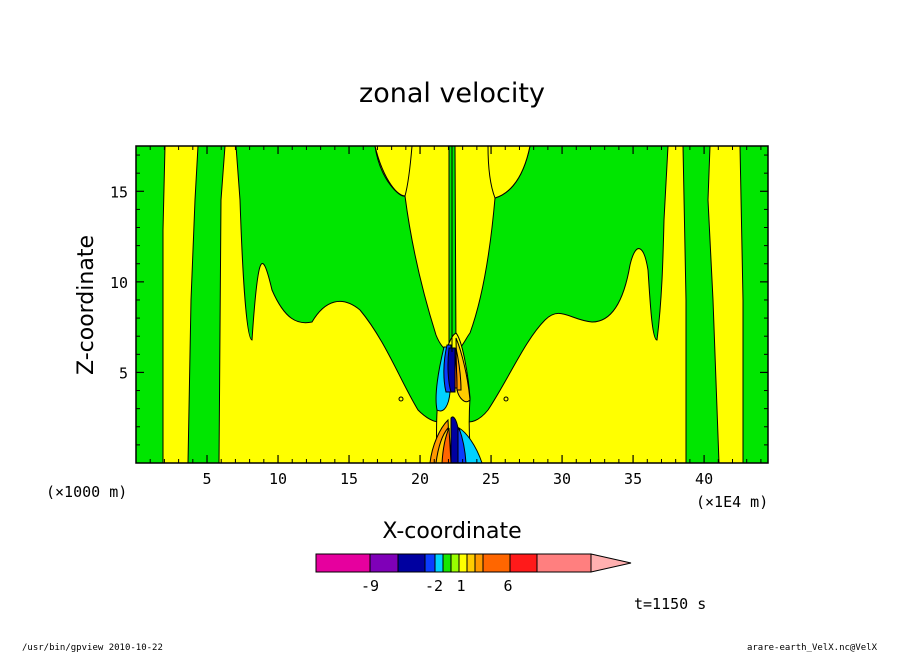 The image size is (904, 654). Describe the element at coordinates (119, 283) in the screenshot. I see `y-tick-label: 10` at that location.